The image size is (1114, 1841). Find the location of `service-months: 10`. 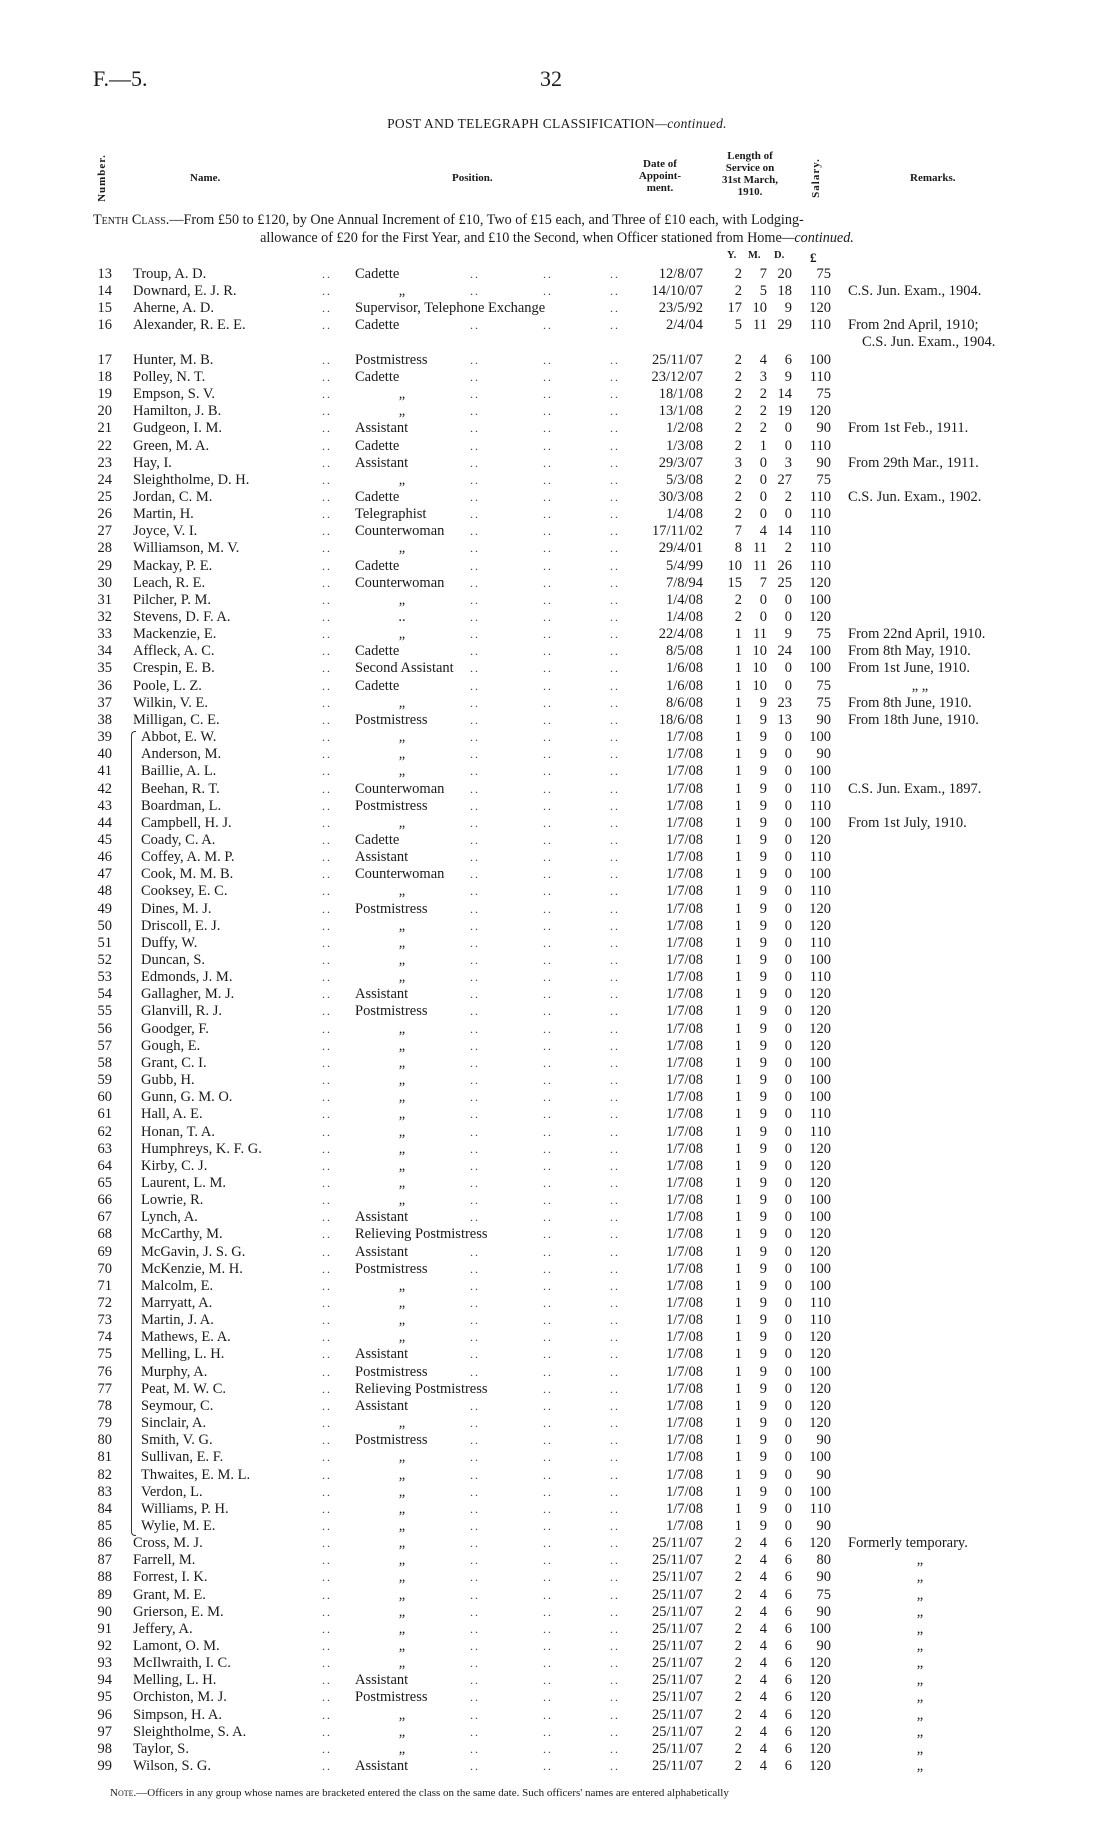

service-months: 10 is located at coordinates (760, 308).